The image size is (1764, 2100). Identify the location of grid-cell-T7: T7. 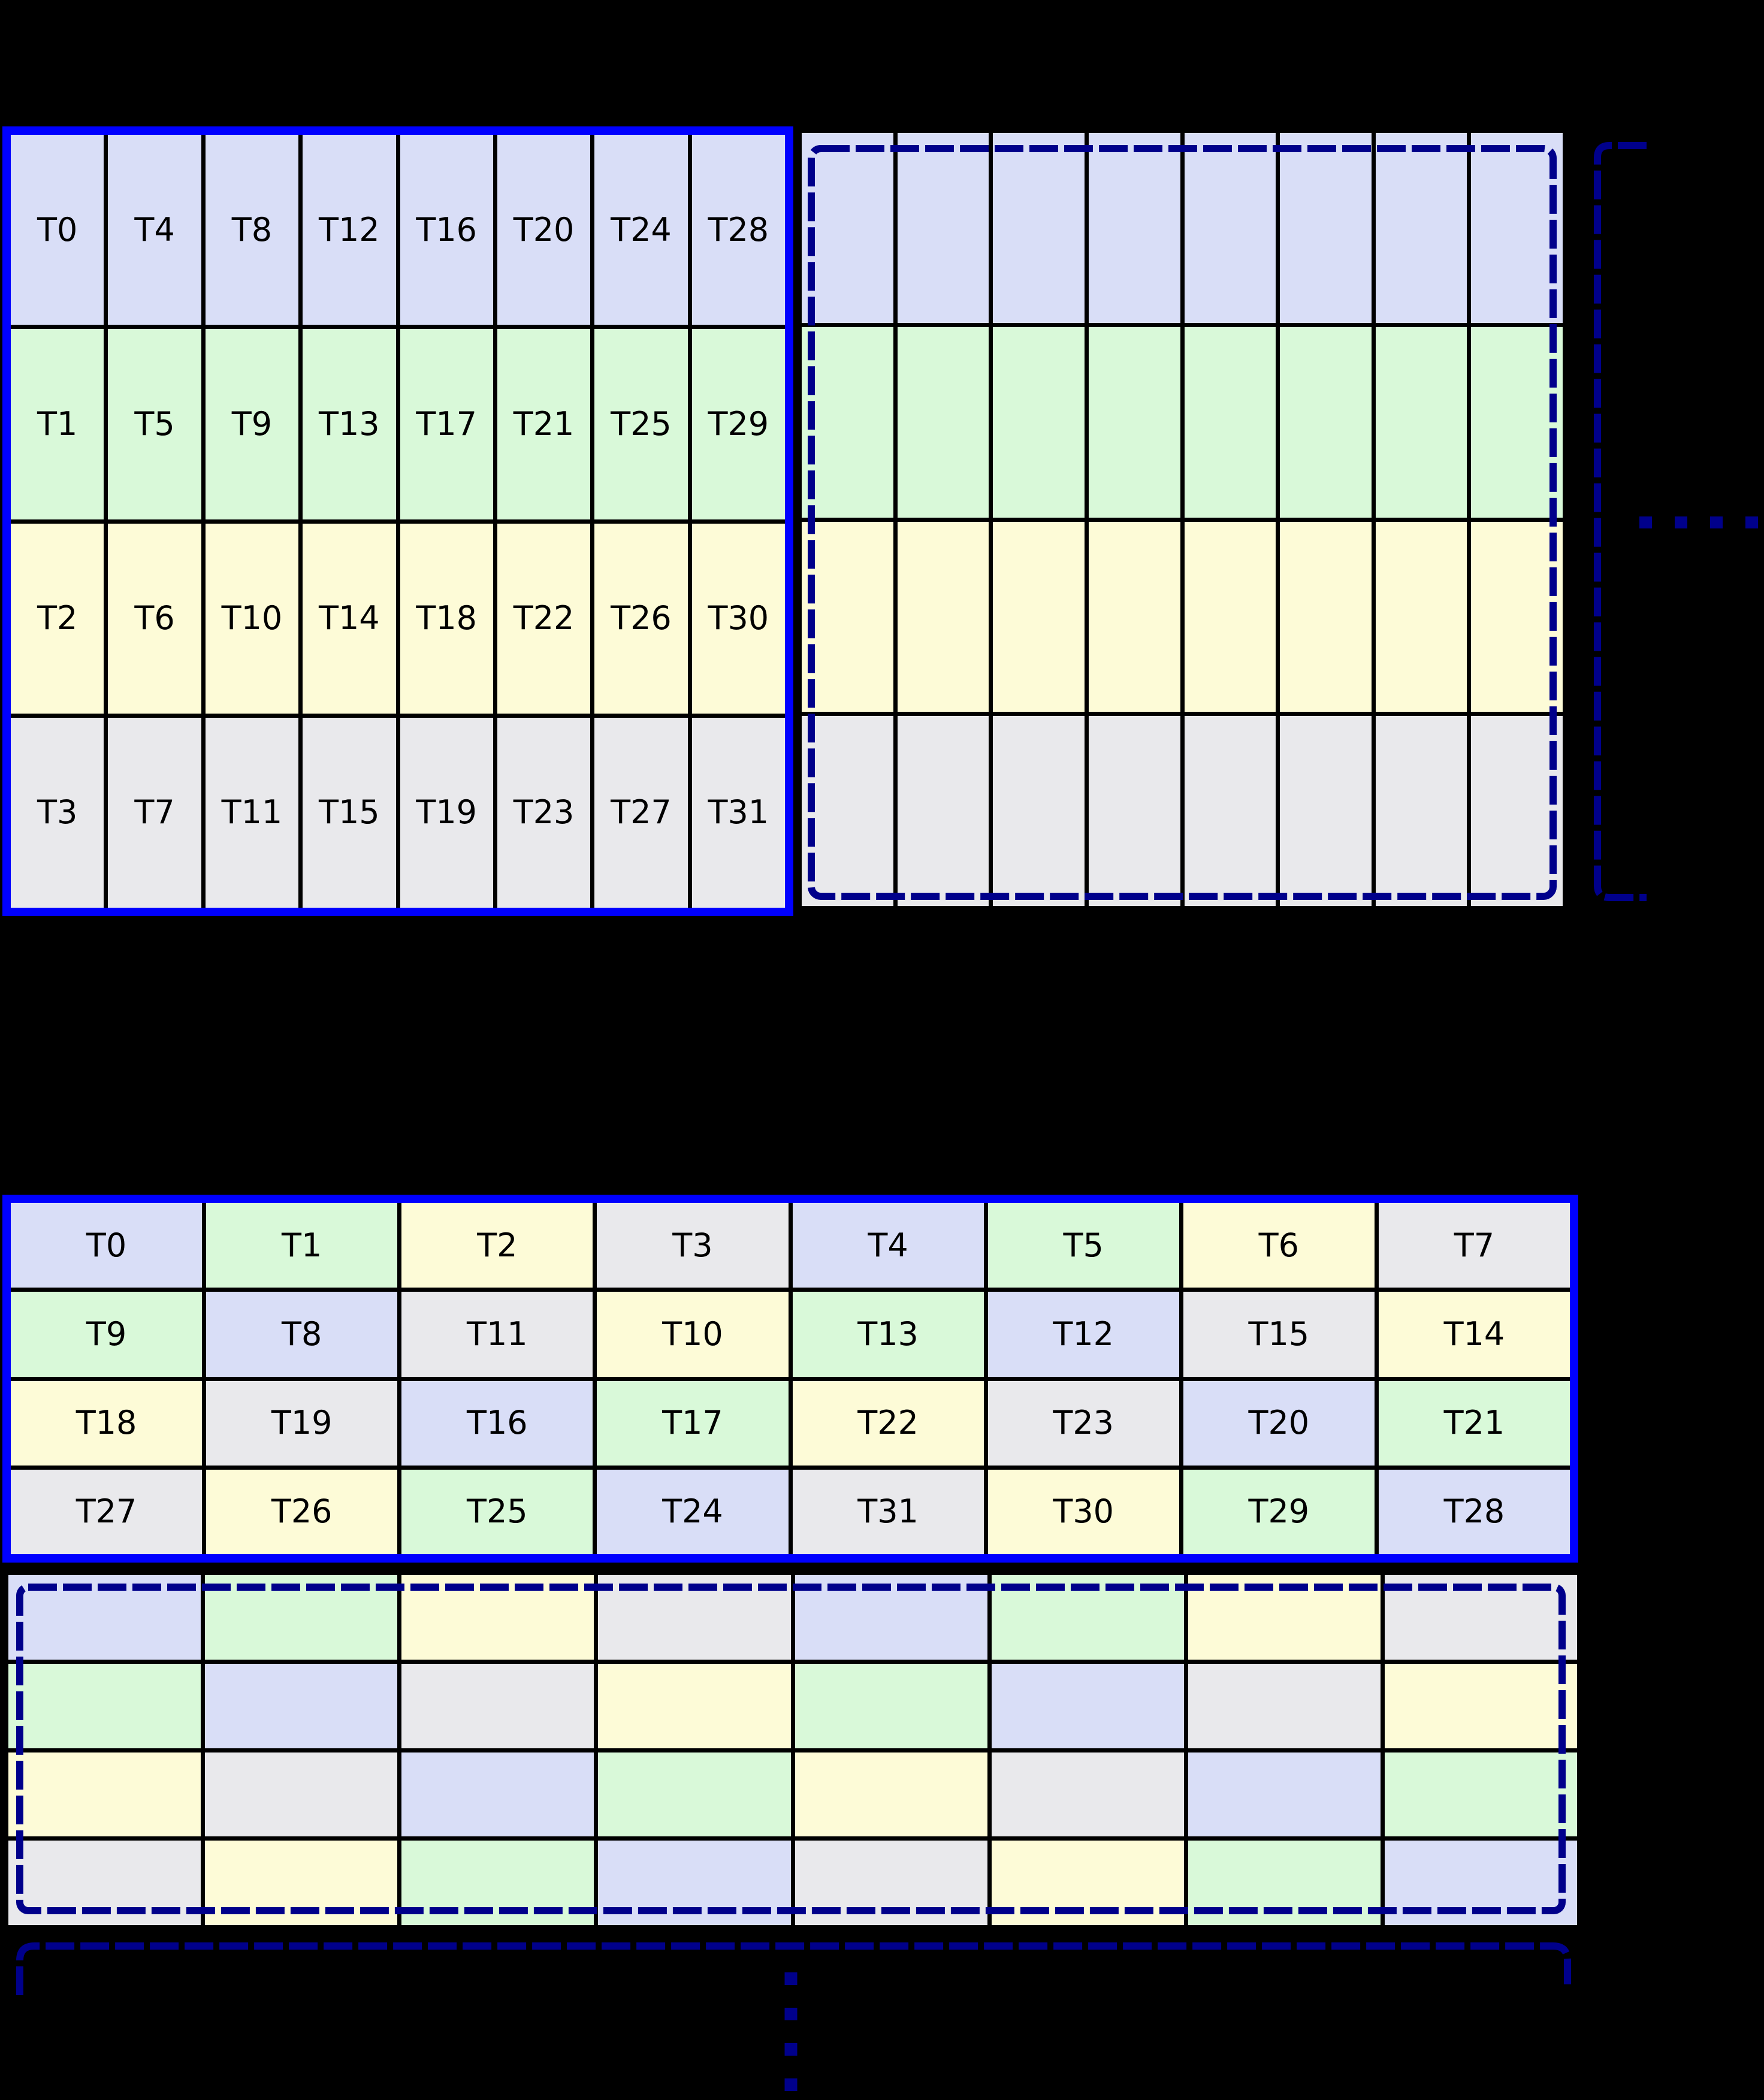
(1474, 1246).